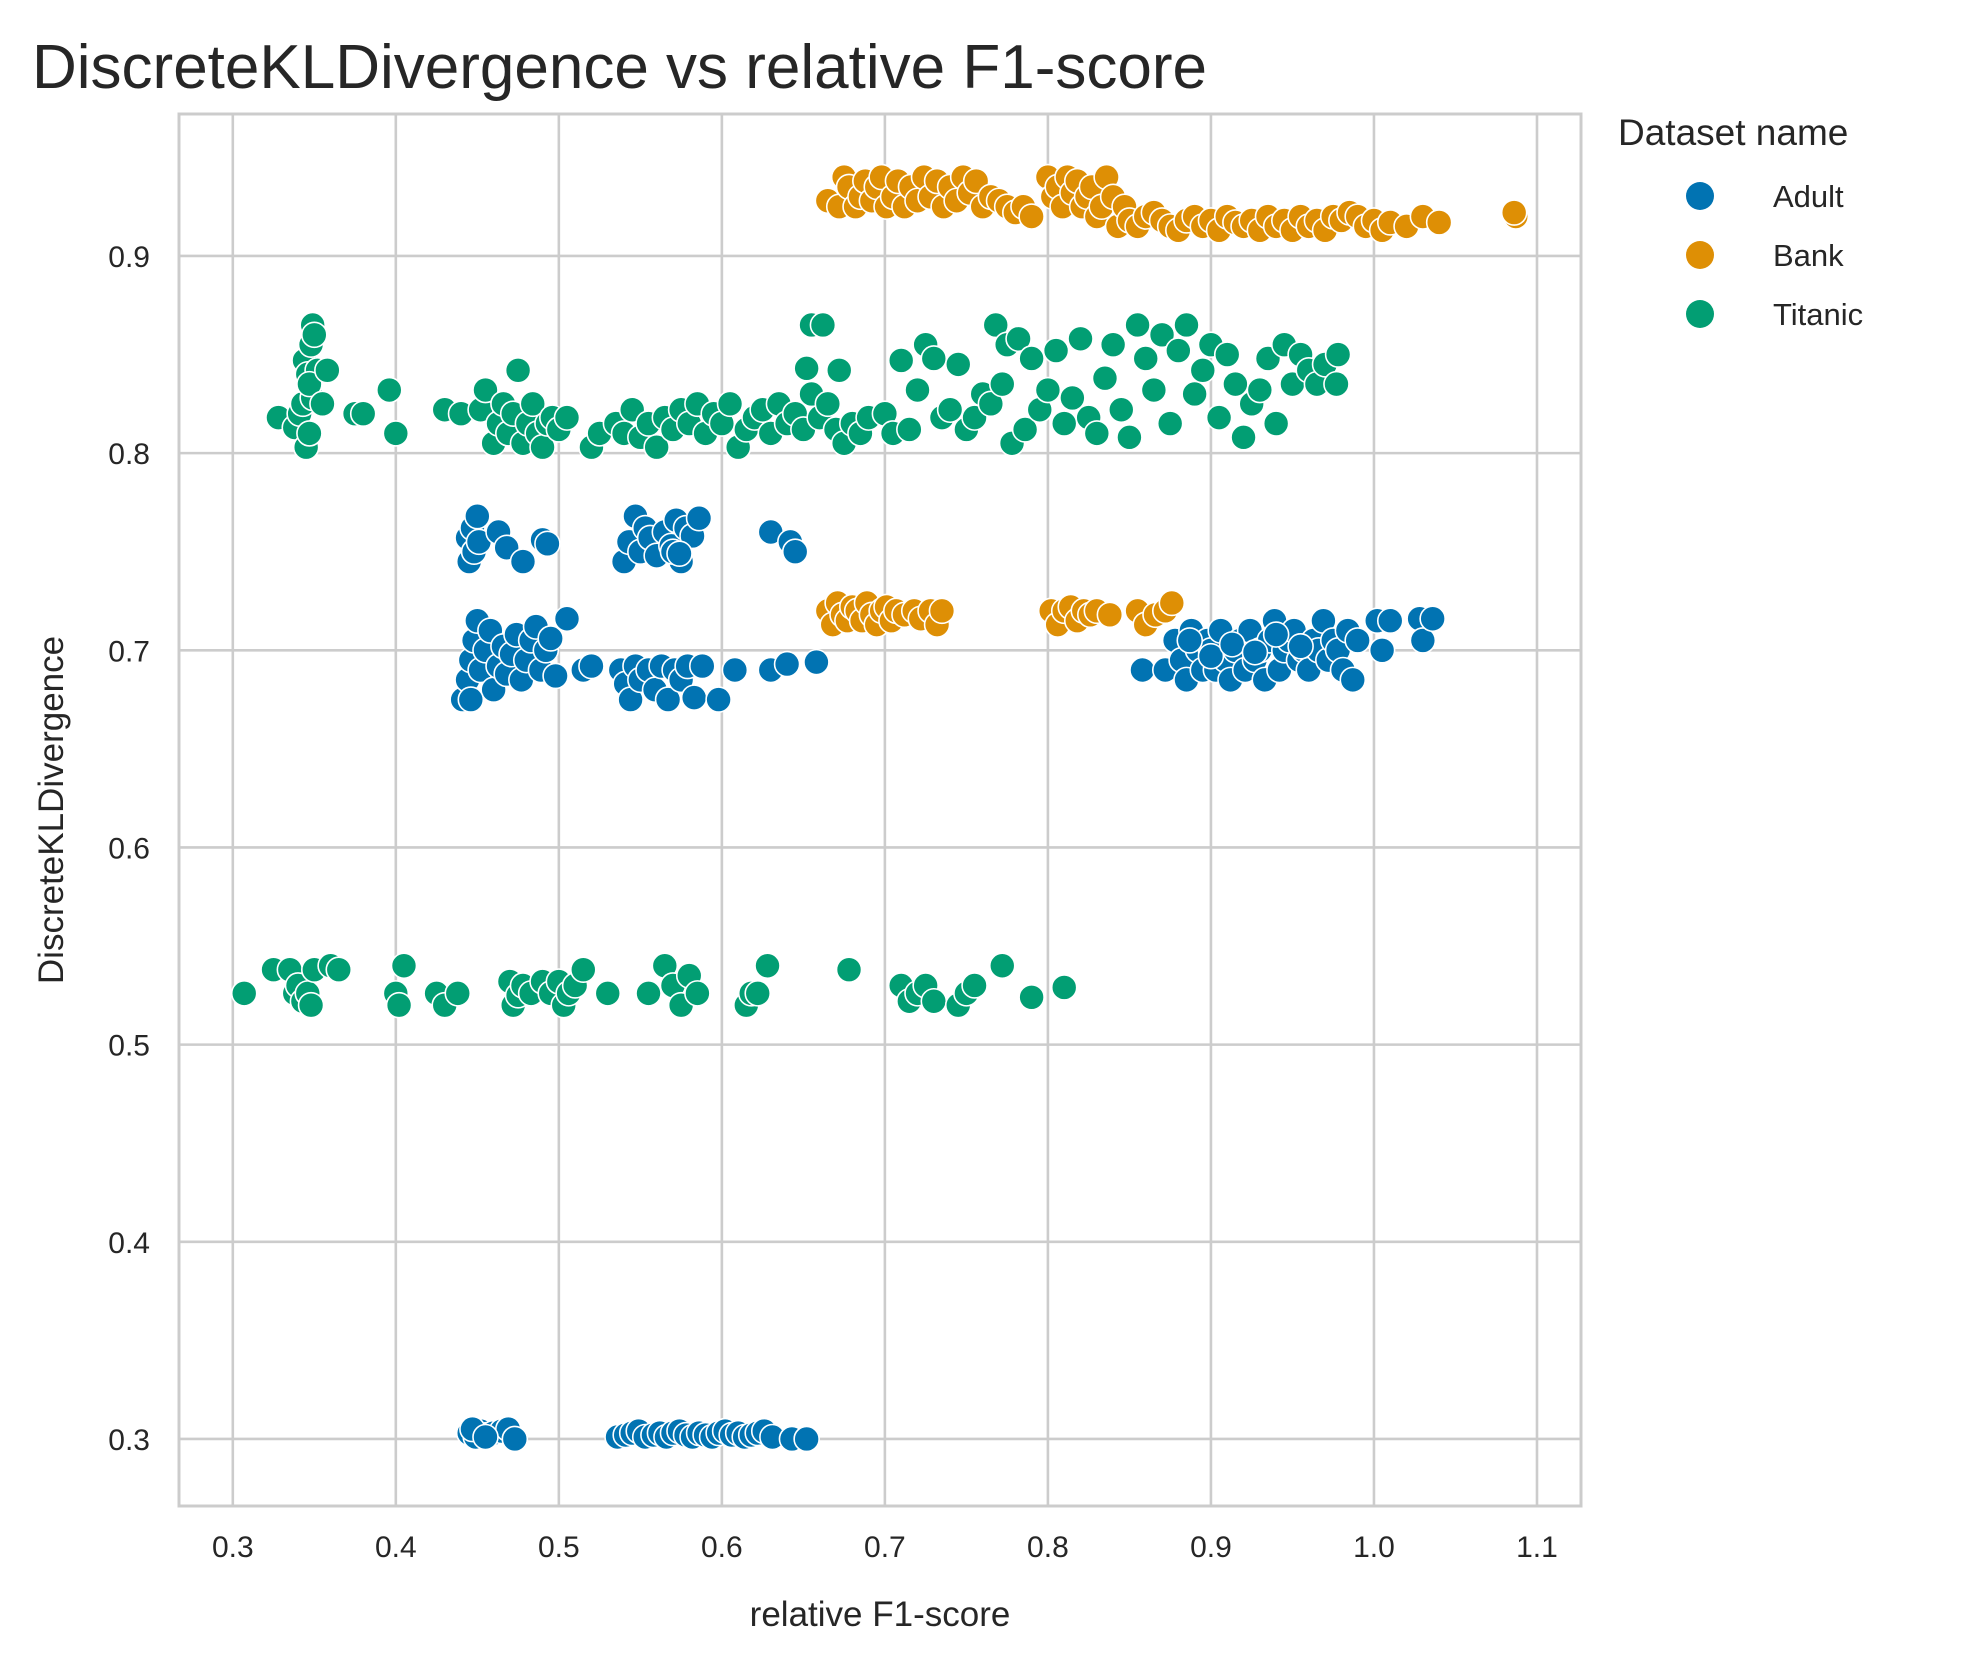 The height and width of the screenshot is (1657, 1967). I want to click on x-tick-label: 0.7, so click(885, 1547).